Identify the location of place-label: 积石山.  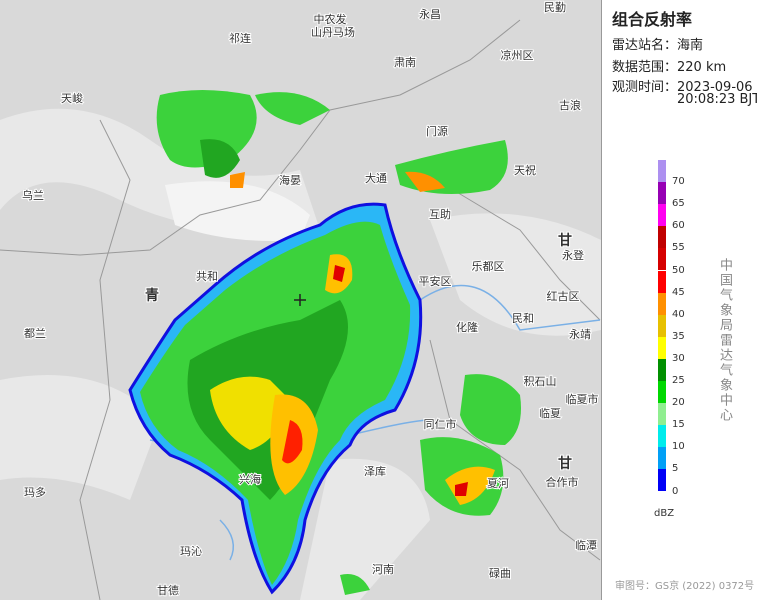
(540, 381).